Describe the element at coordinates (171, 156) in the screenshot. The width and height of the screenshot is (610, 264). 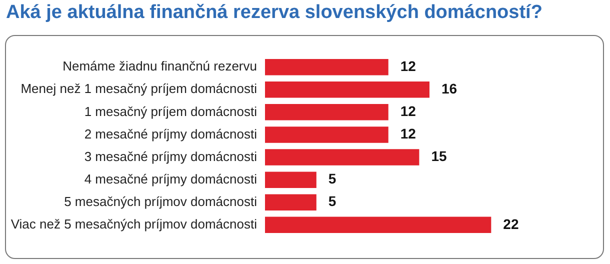
I see `y-tick-label: 3 mesačné príjmy domácnosti` at that location.